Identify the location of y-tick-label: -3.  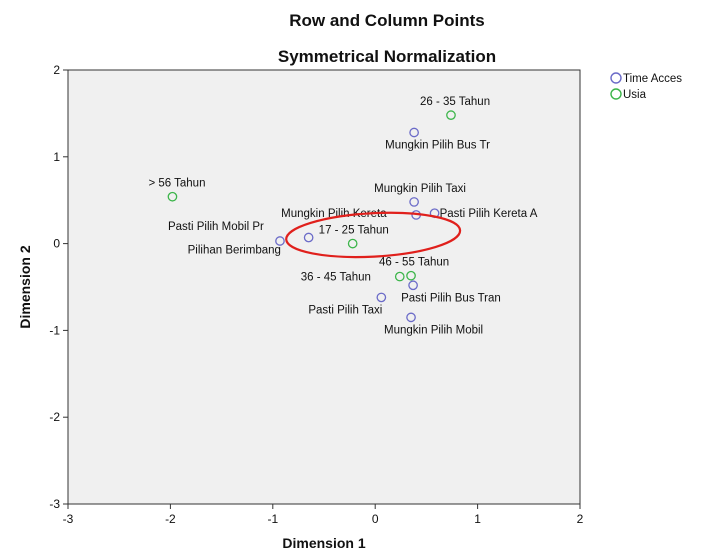
(54, 504).